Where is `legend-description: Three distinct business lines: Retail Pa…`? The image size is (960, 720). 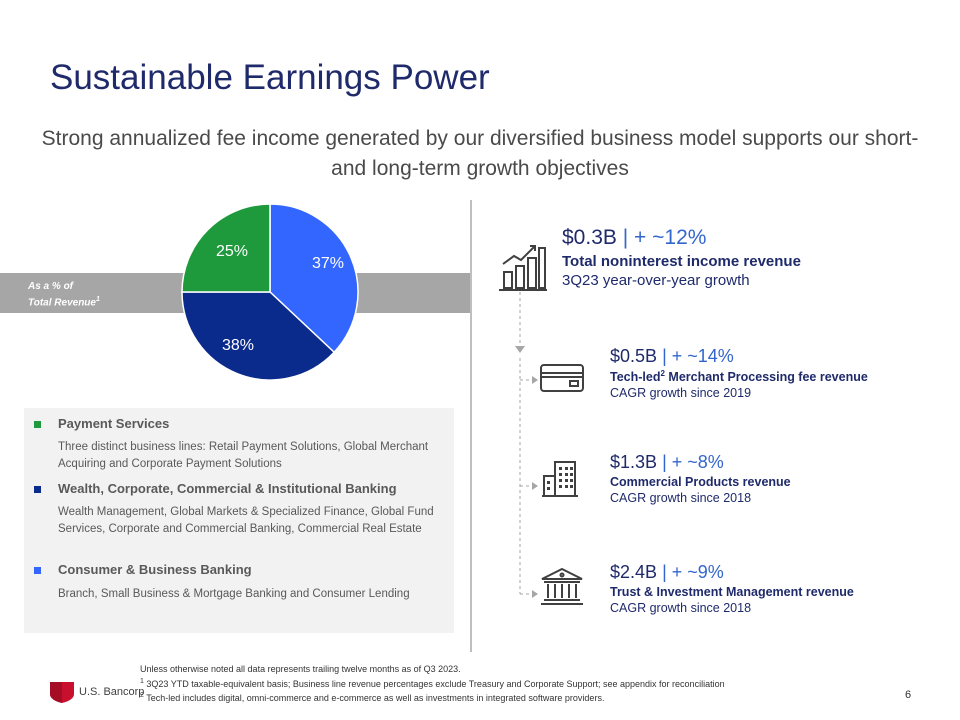 legend-description: Three distinct business lines: Retail Pa… is located at coordinates (243, 455).